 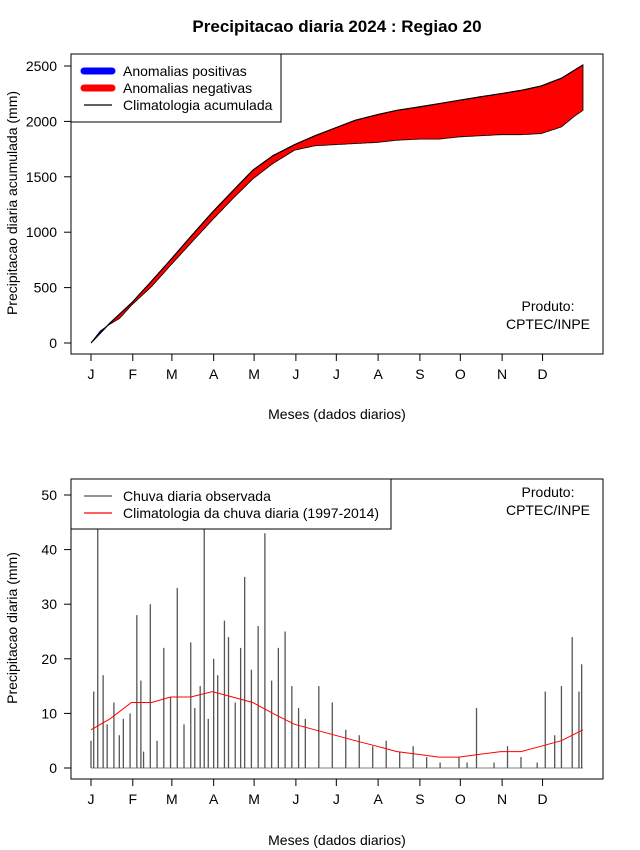 What do you see at coordinates (41, 232) in the screenshot?
I see `y-tick-label: 1000` at bounding box center [41, 232].